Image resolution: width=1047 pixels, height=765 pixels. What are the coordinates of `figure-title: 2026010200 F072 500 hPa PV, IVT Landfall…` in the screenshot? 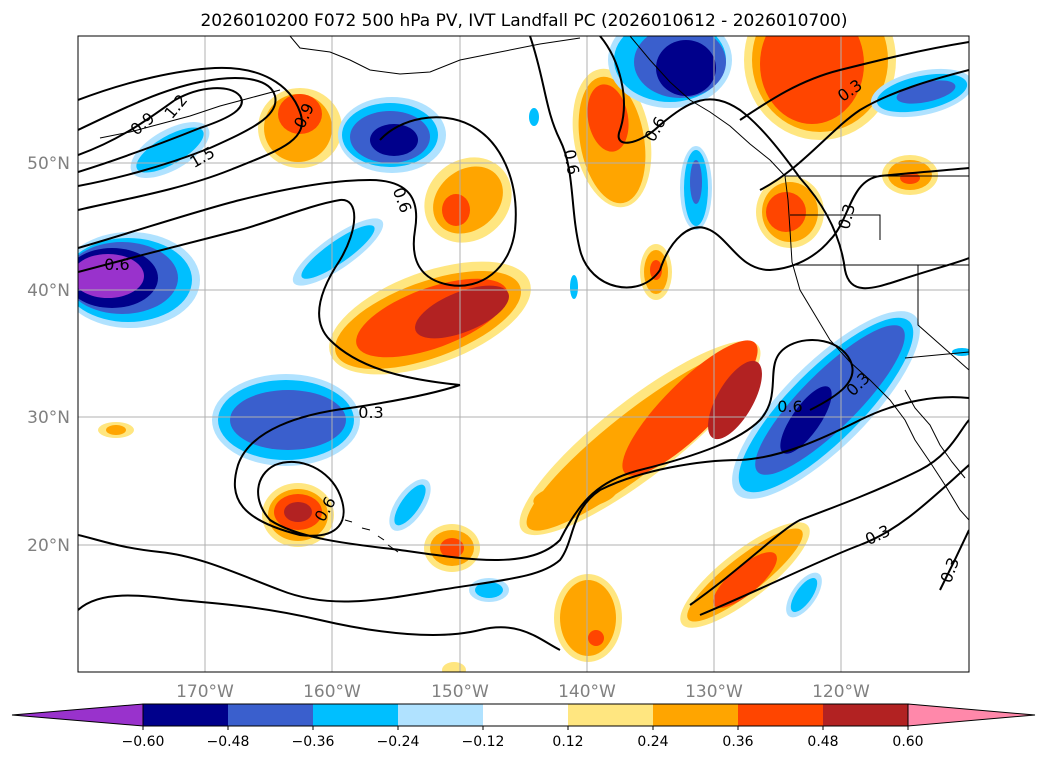 It's located at (523, 21).